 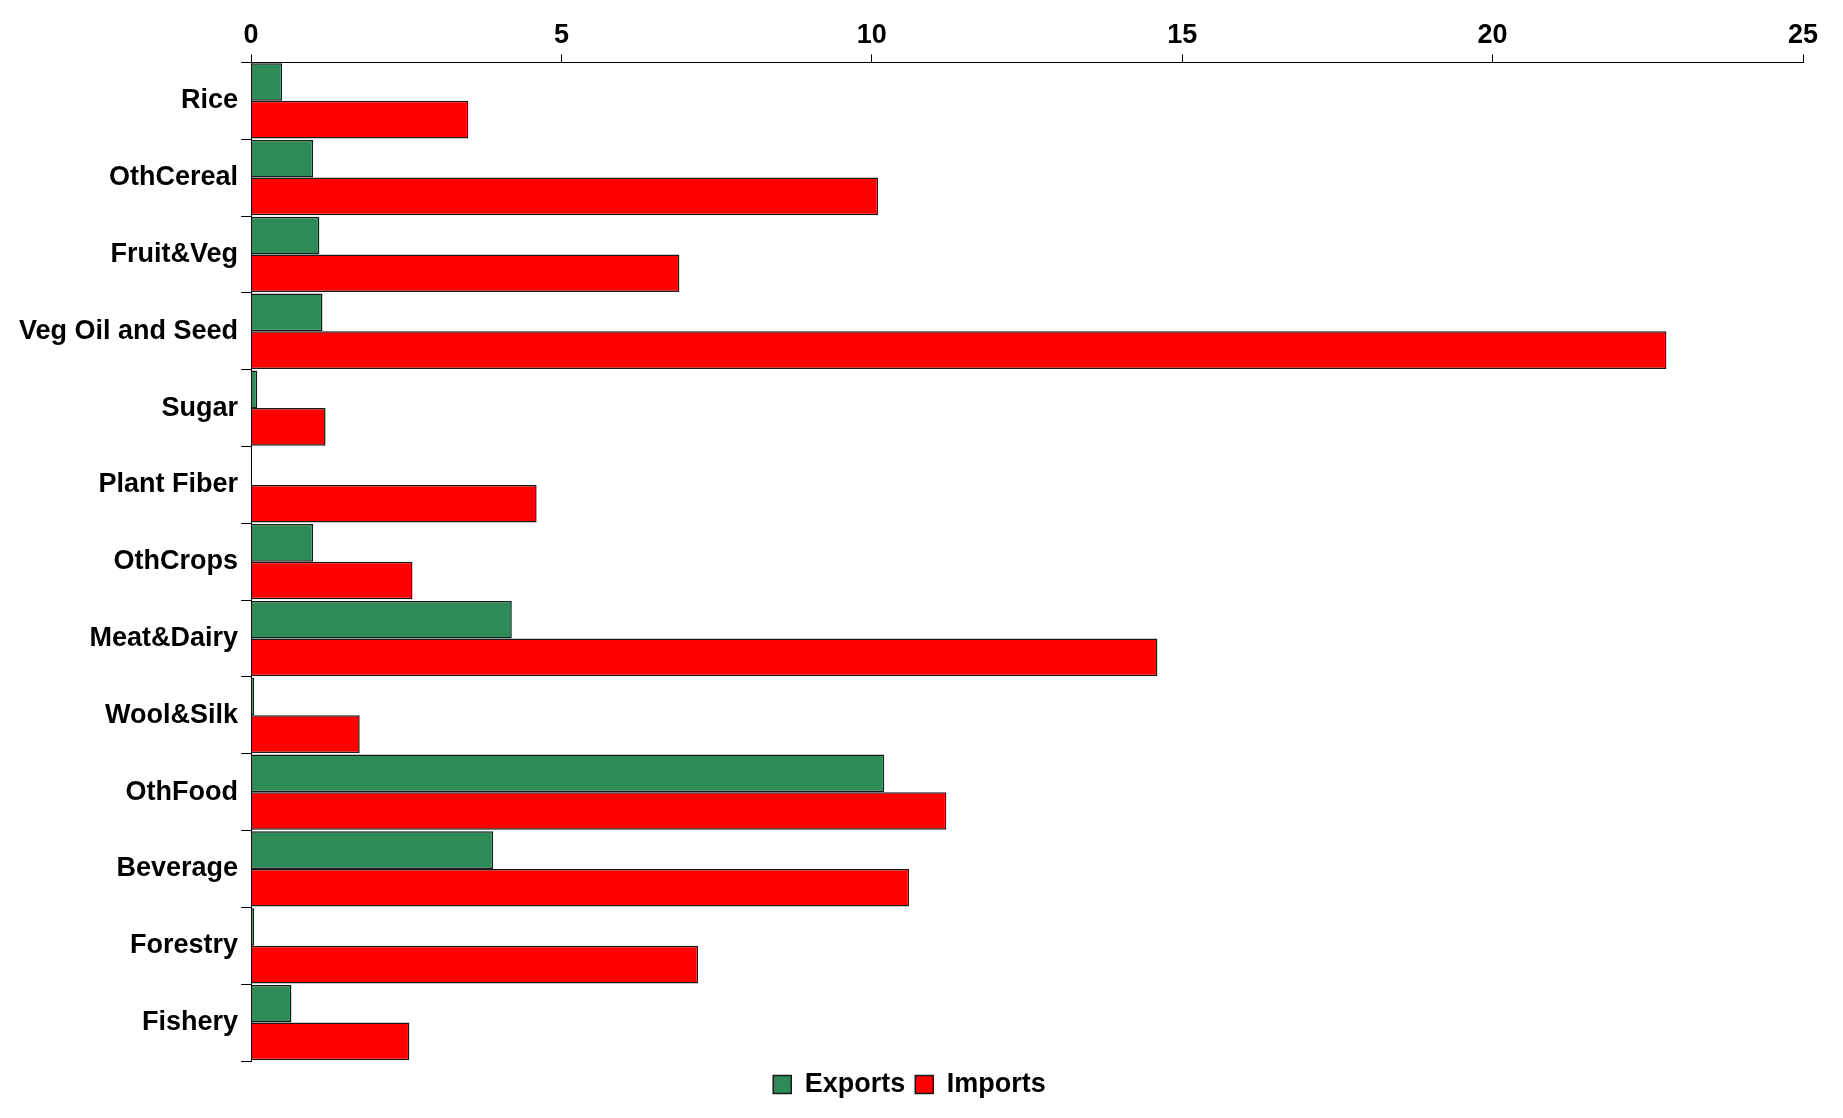 What do you see at coordinates (168, 483) in the screenshot?
I see `y-tick-label: Plant Fiber` at bounding box center [168, 483].